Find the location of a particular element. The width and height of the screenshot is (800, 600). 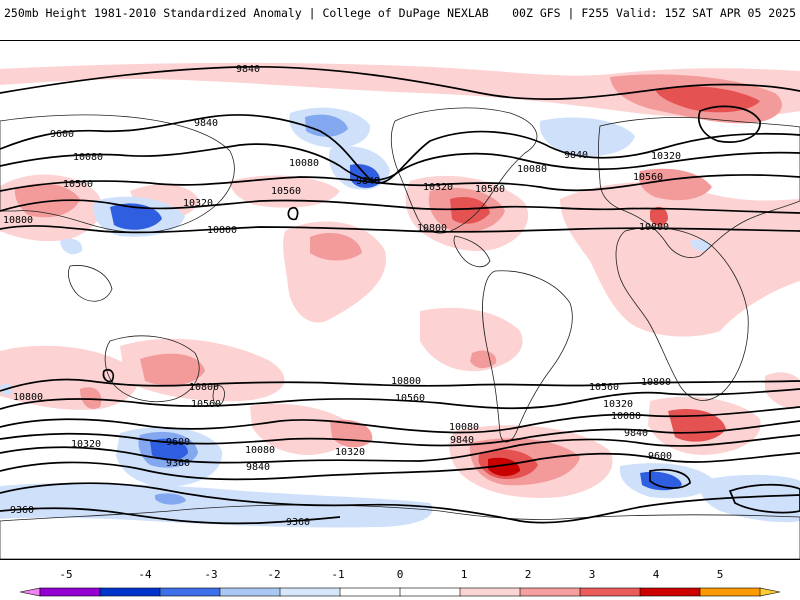

central-america-outline is located at coordinates (472, 251).